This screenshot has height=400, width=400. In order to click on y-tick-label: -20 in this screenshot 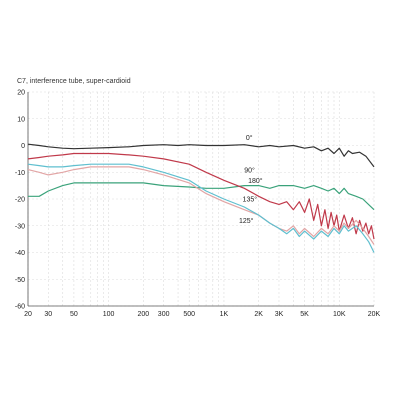, I will do `click(20, 200)`.